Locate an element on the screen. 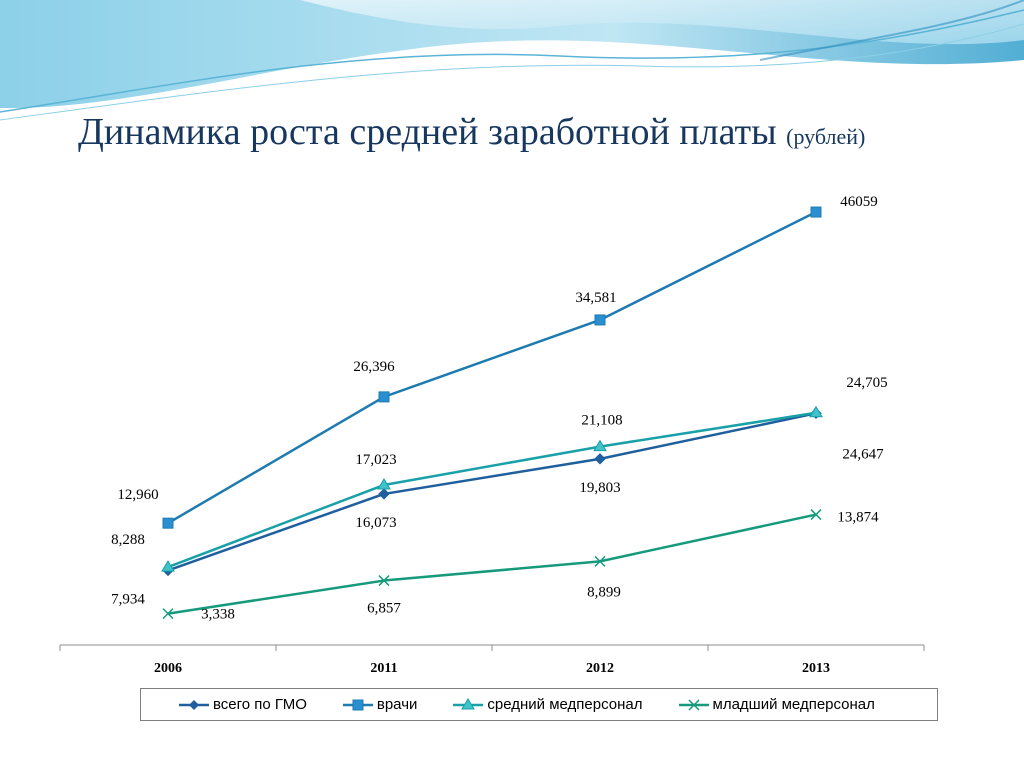 Image resolution: width=1024 pixels, height=768 pixels. data-label-mid_staff-2011: 17,023 is located at coordinates (375, 460).